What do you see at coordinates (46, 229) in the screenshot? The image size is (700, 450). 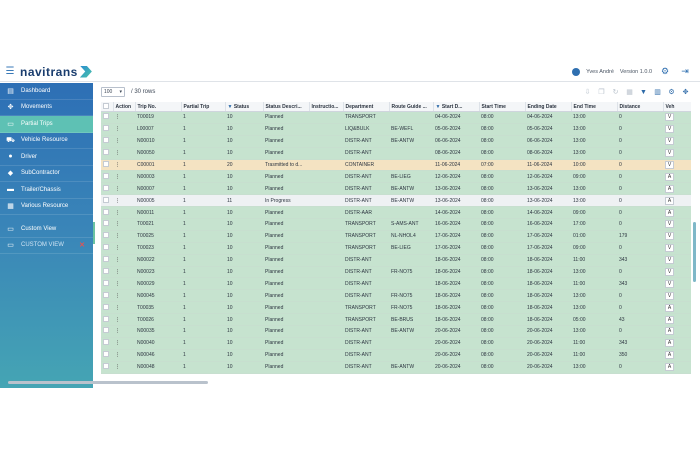 I see `sidebar-custom-view-0: ▭ Custom View` at bounding box center [46, 229].